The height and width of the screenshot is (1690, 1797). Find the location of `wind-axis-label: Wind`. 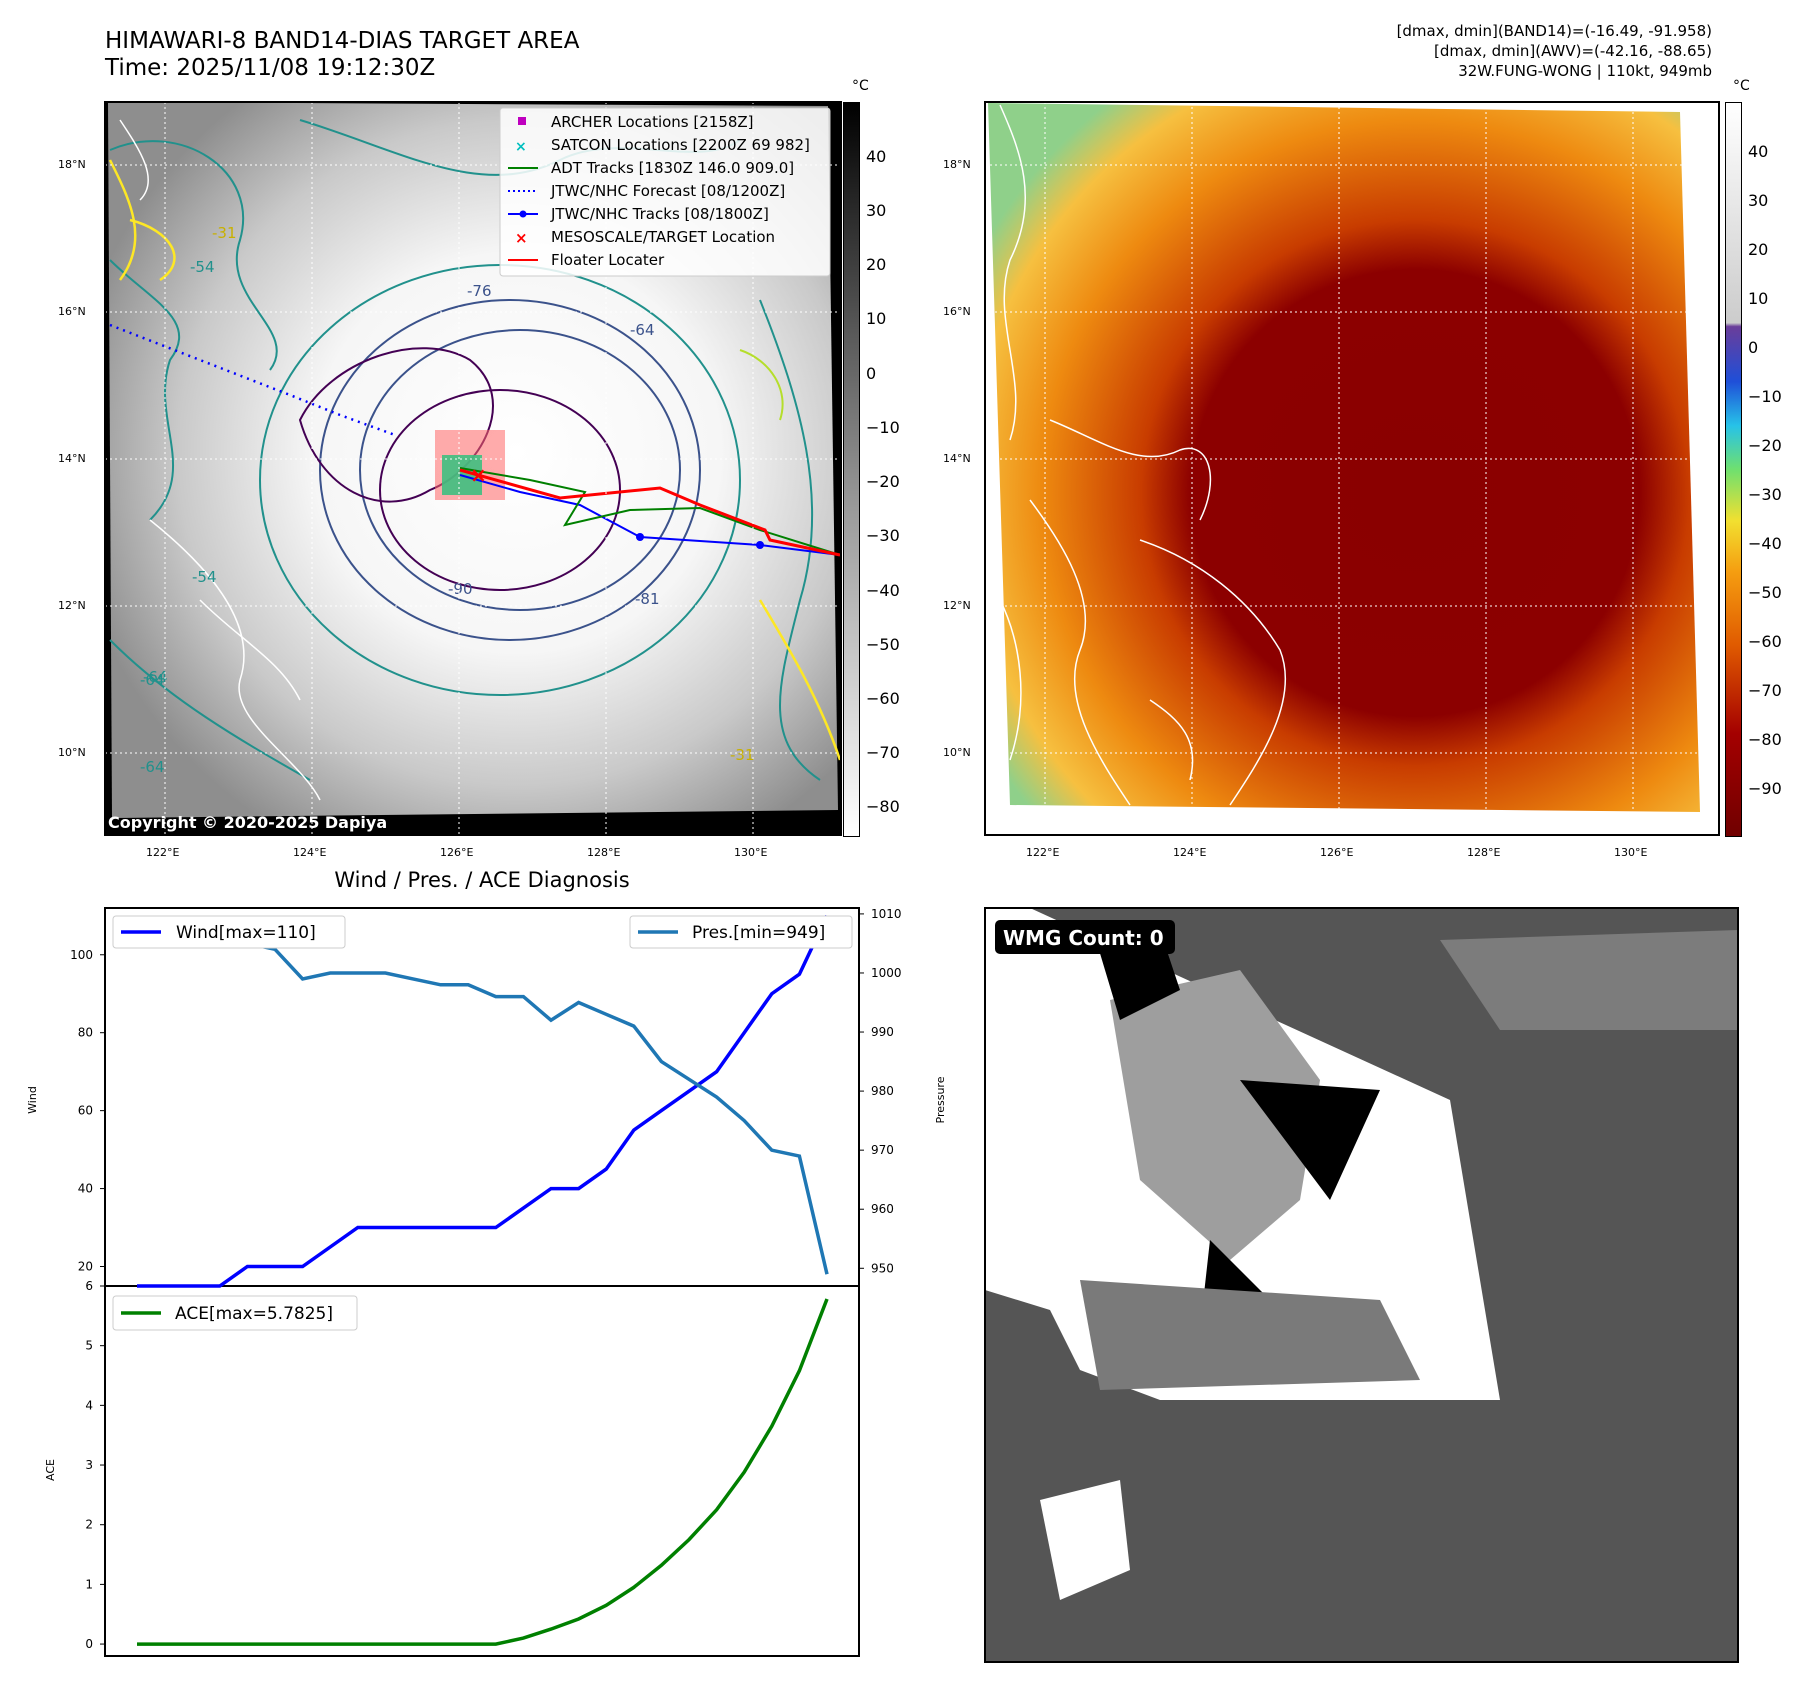

wind-axis-label: Wind is located at coordinates (32, 1100).